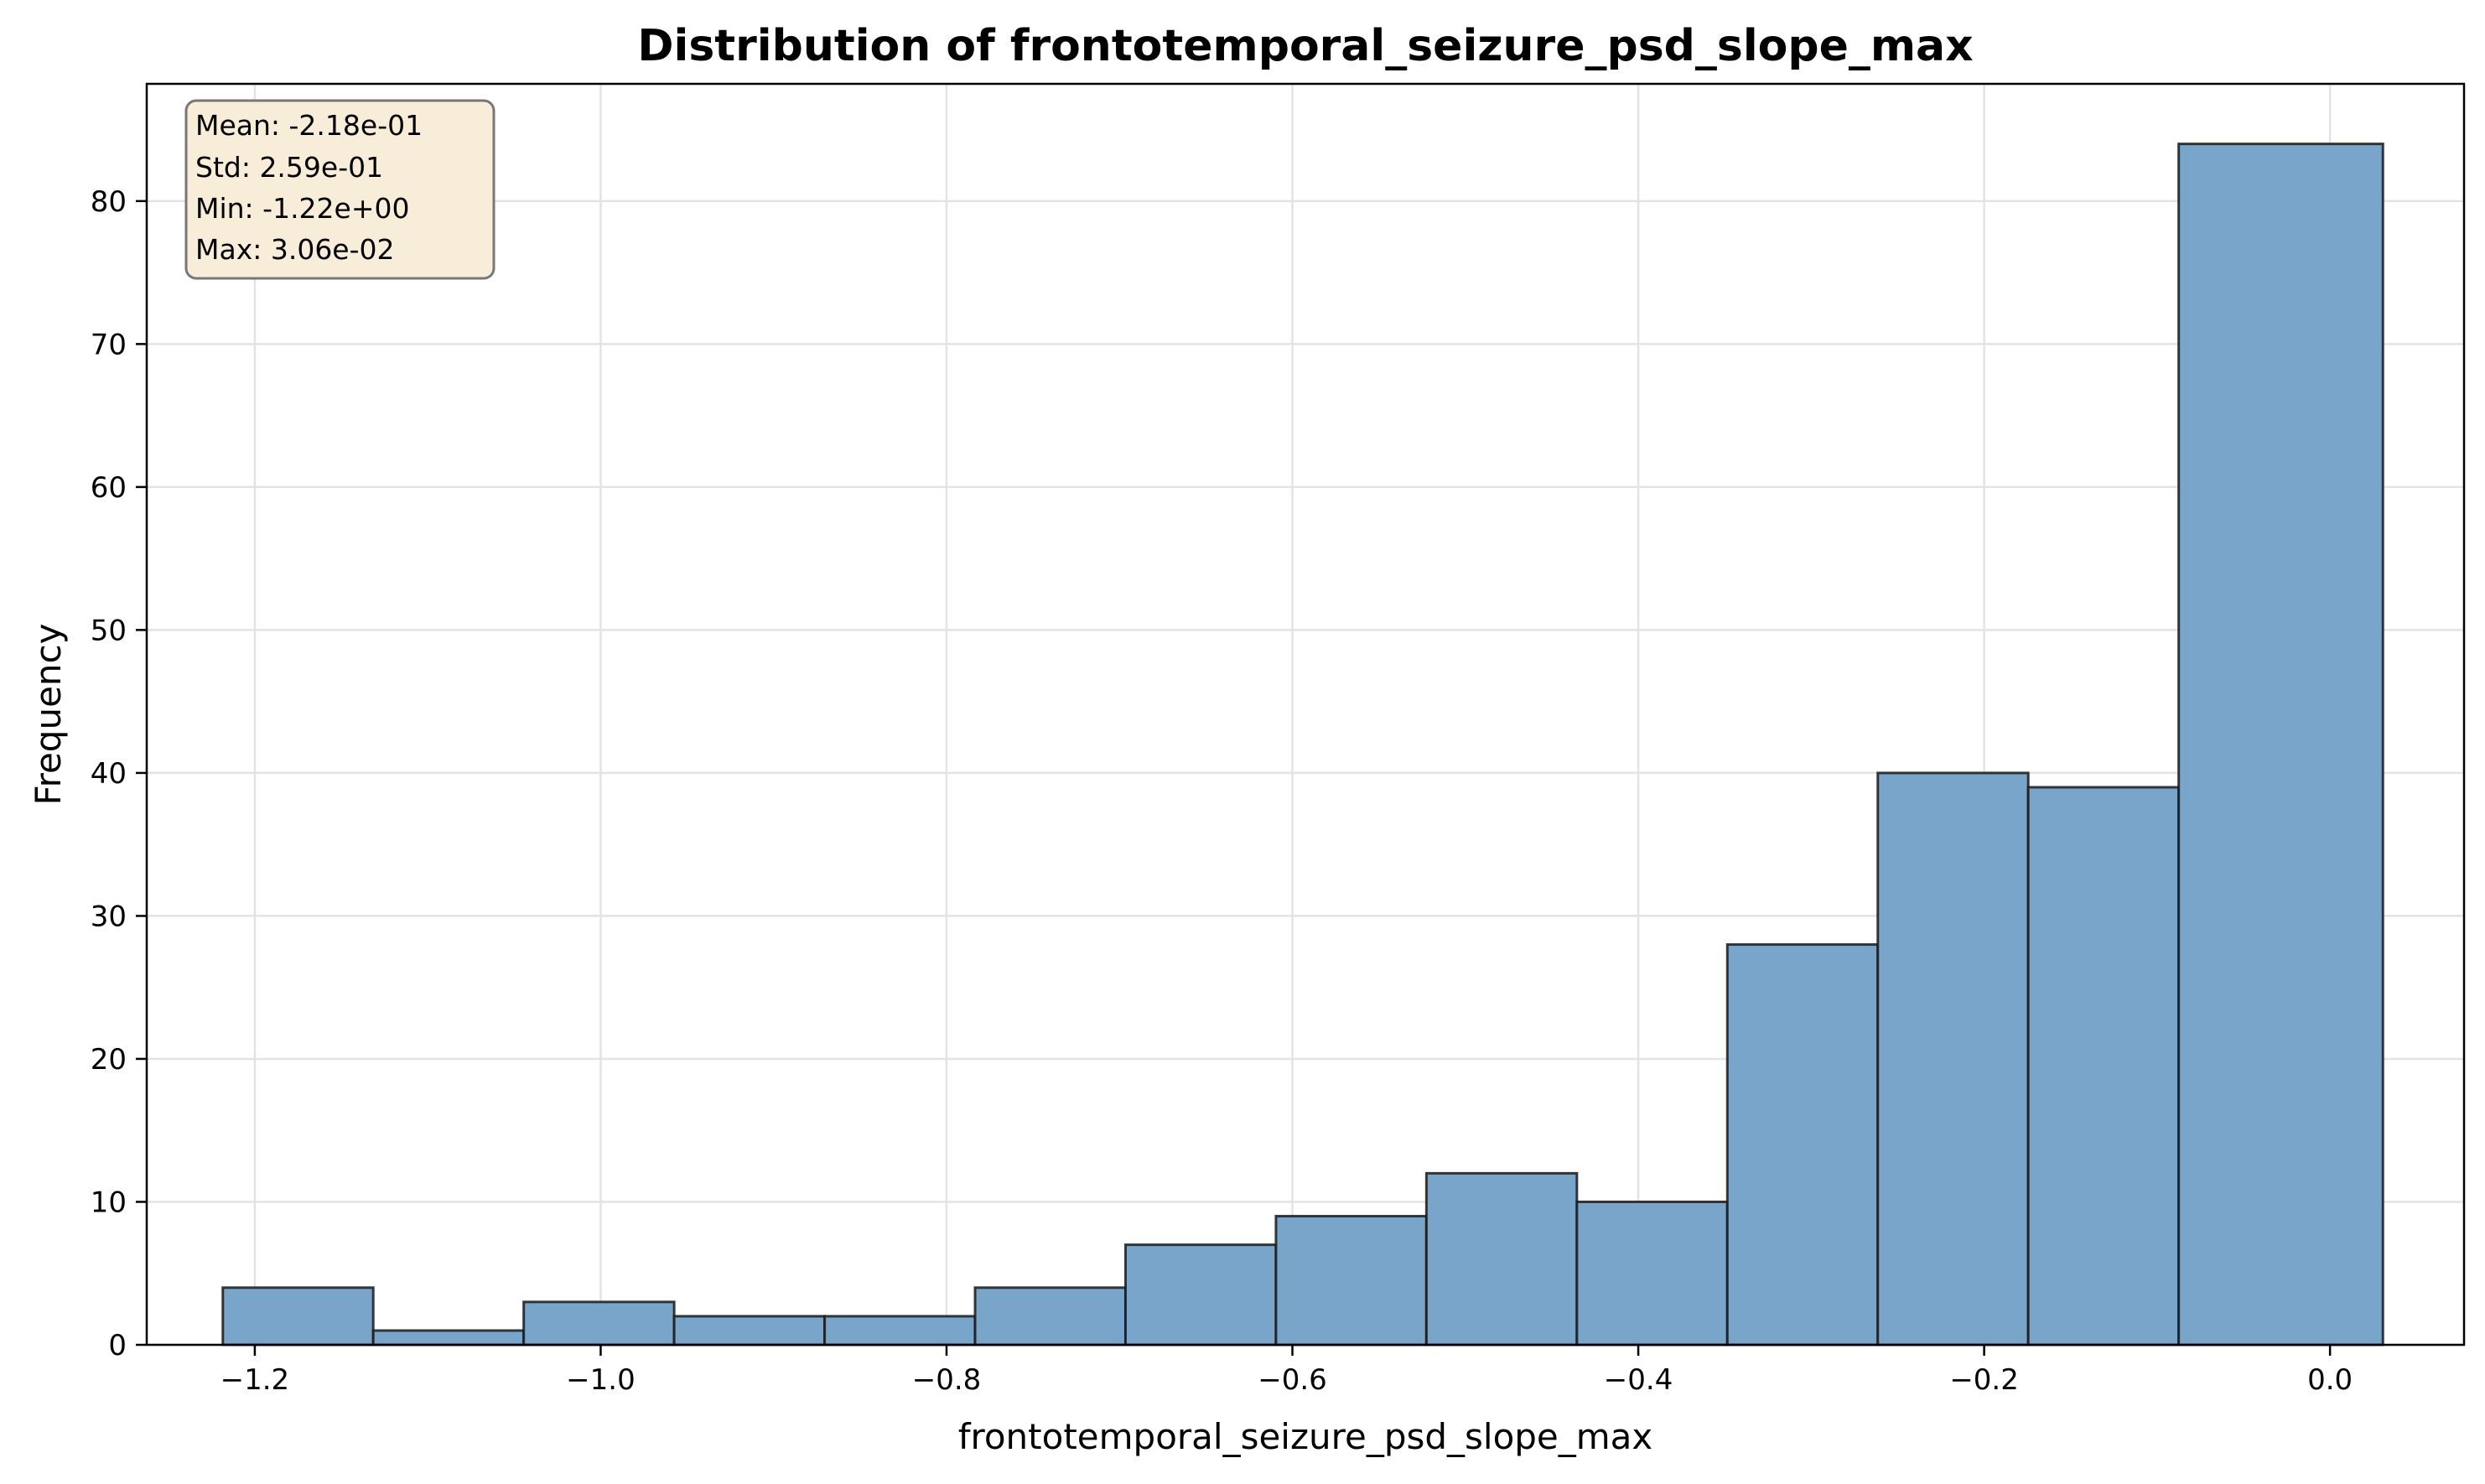  Describe the element at coordinates (109, 202) in the screenshot. I see `y-tick-label: 80` at that location.